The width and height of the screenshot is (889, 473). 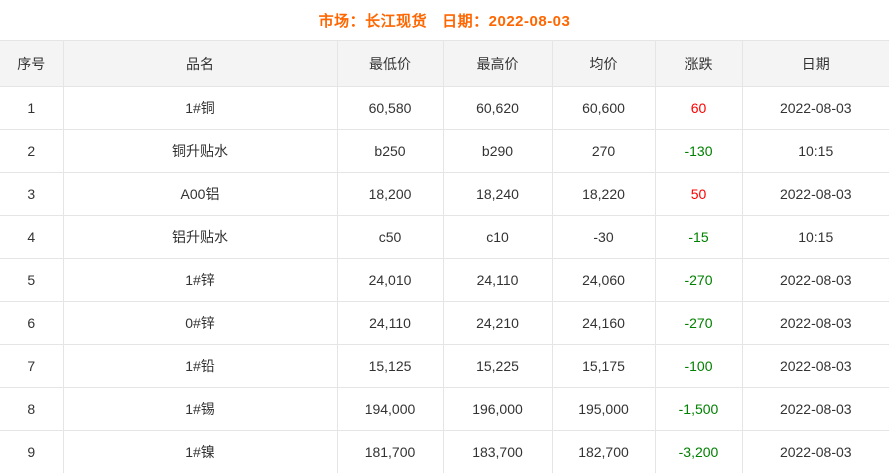 What do you see at coordinates (200, 451) in the screenshot?
I see `cell-product-name: 1#镍` at bounding box center [200, 451].